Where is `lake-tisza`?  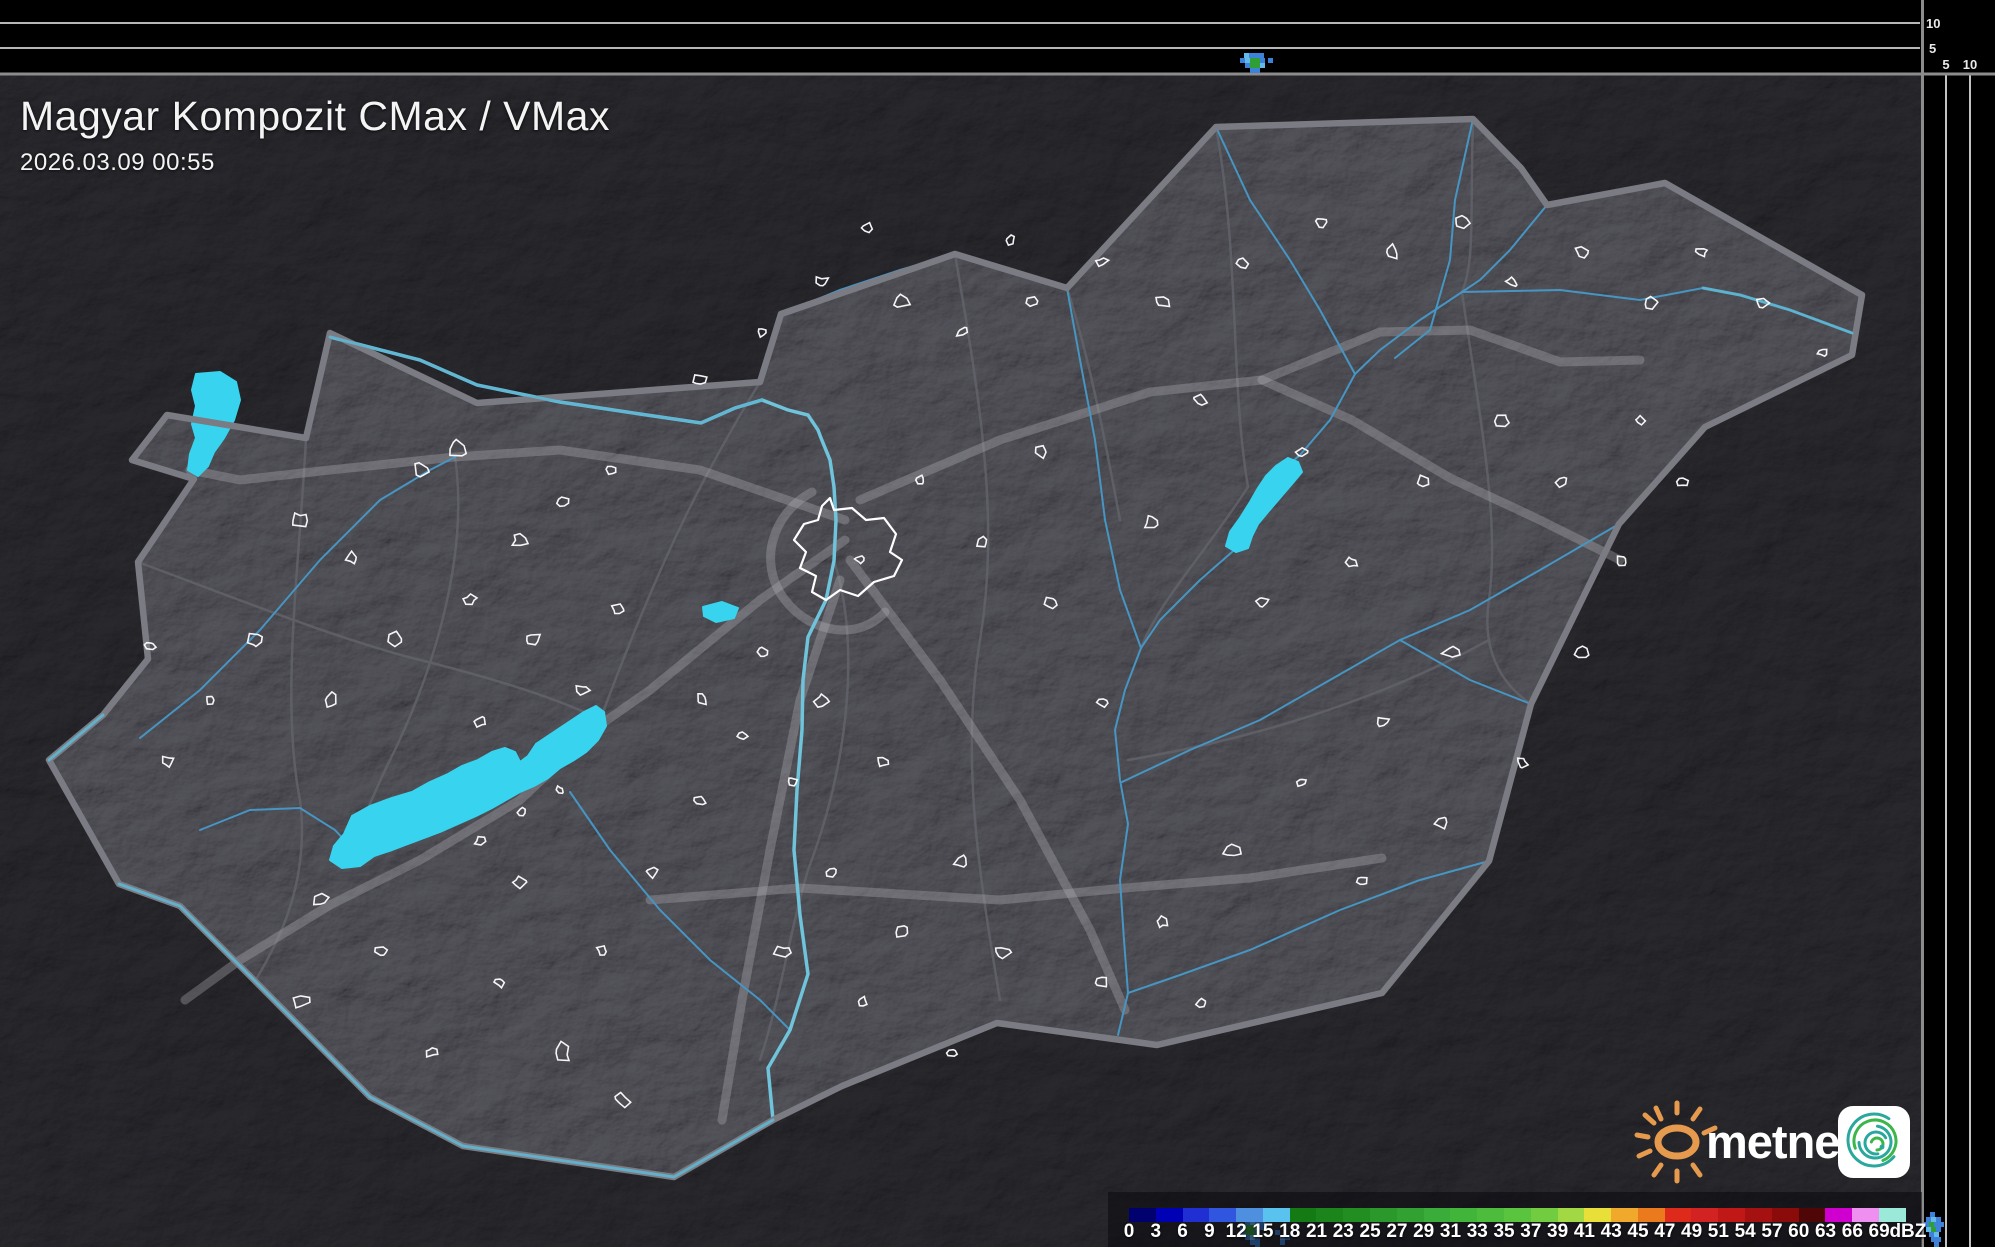 lake-tisza is located at coordinates (1264, 505).